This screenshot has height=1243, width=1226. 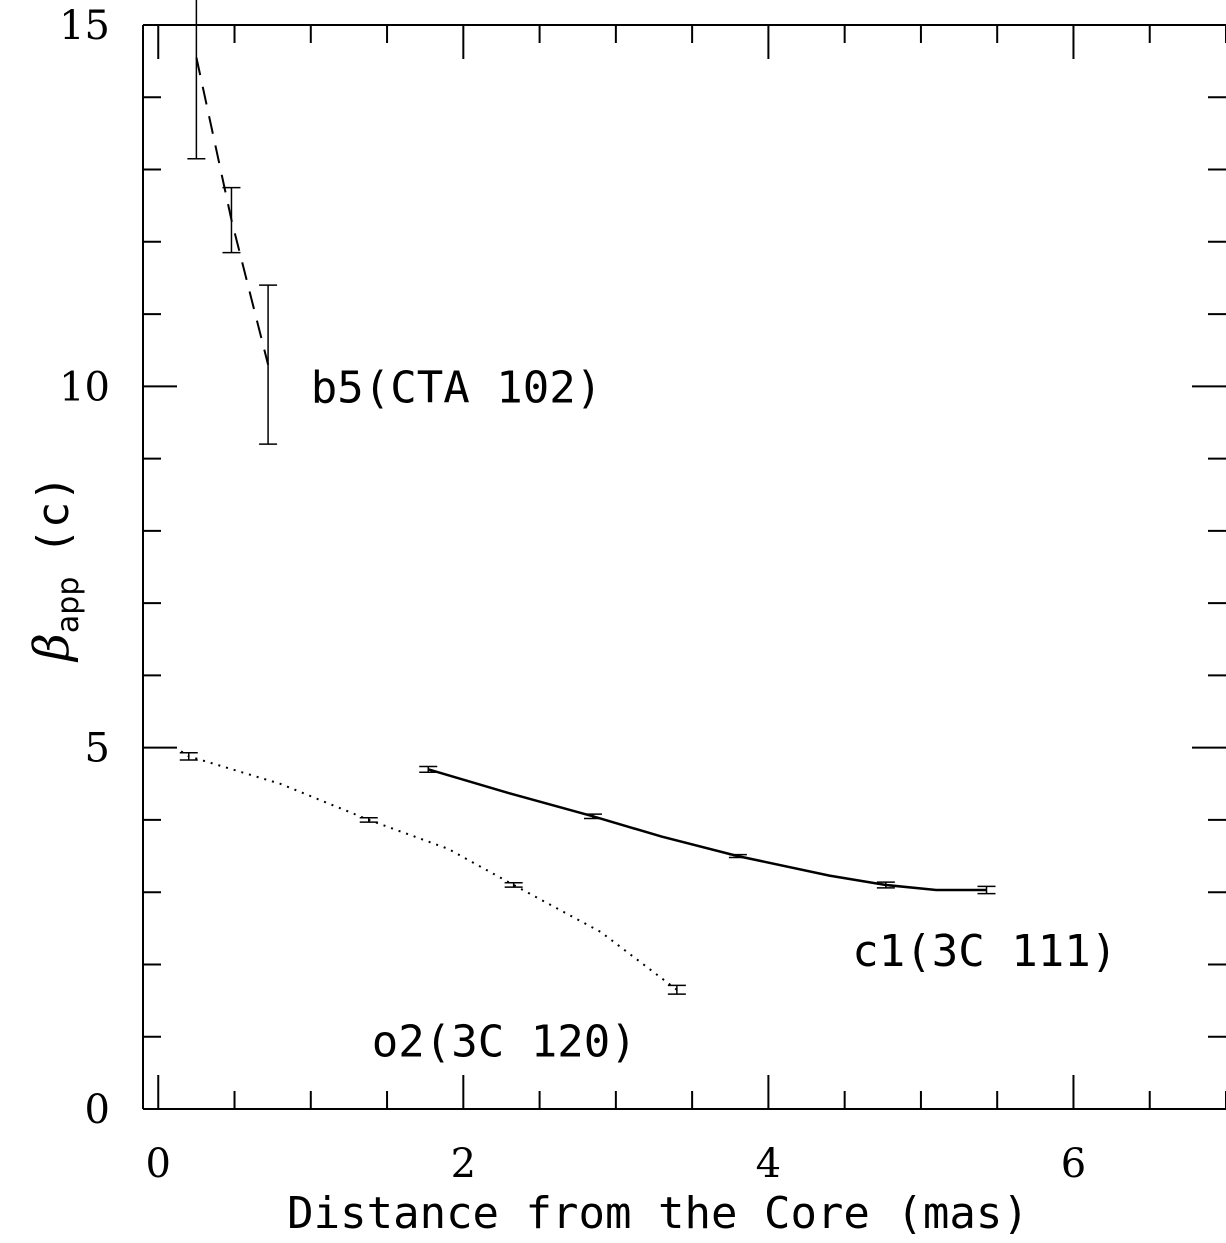 I want to click on series-annotation: o2(3C 120), so click(x=504, y=1041).